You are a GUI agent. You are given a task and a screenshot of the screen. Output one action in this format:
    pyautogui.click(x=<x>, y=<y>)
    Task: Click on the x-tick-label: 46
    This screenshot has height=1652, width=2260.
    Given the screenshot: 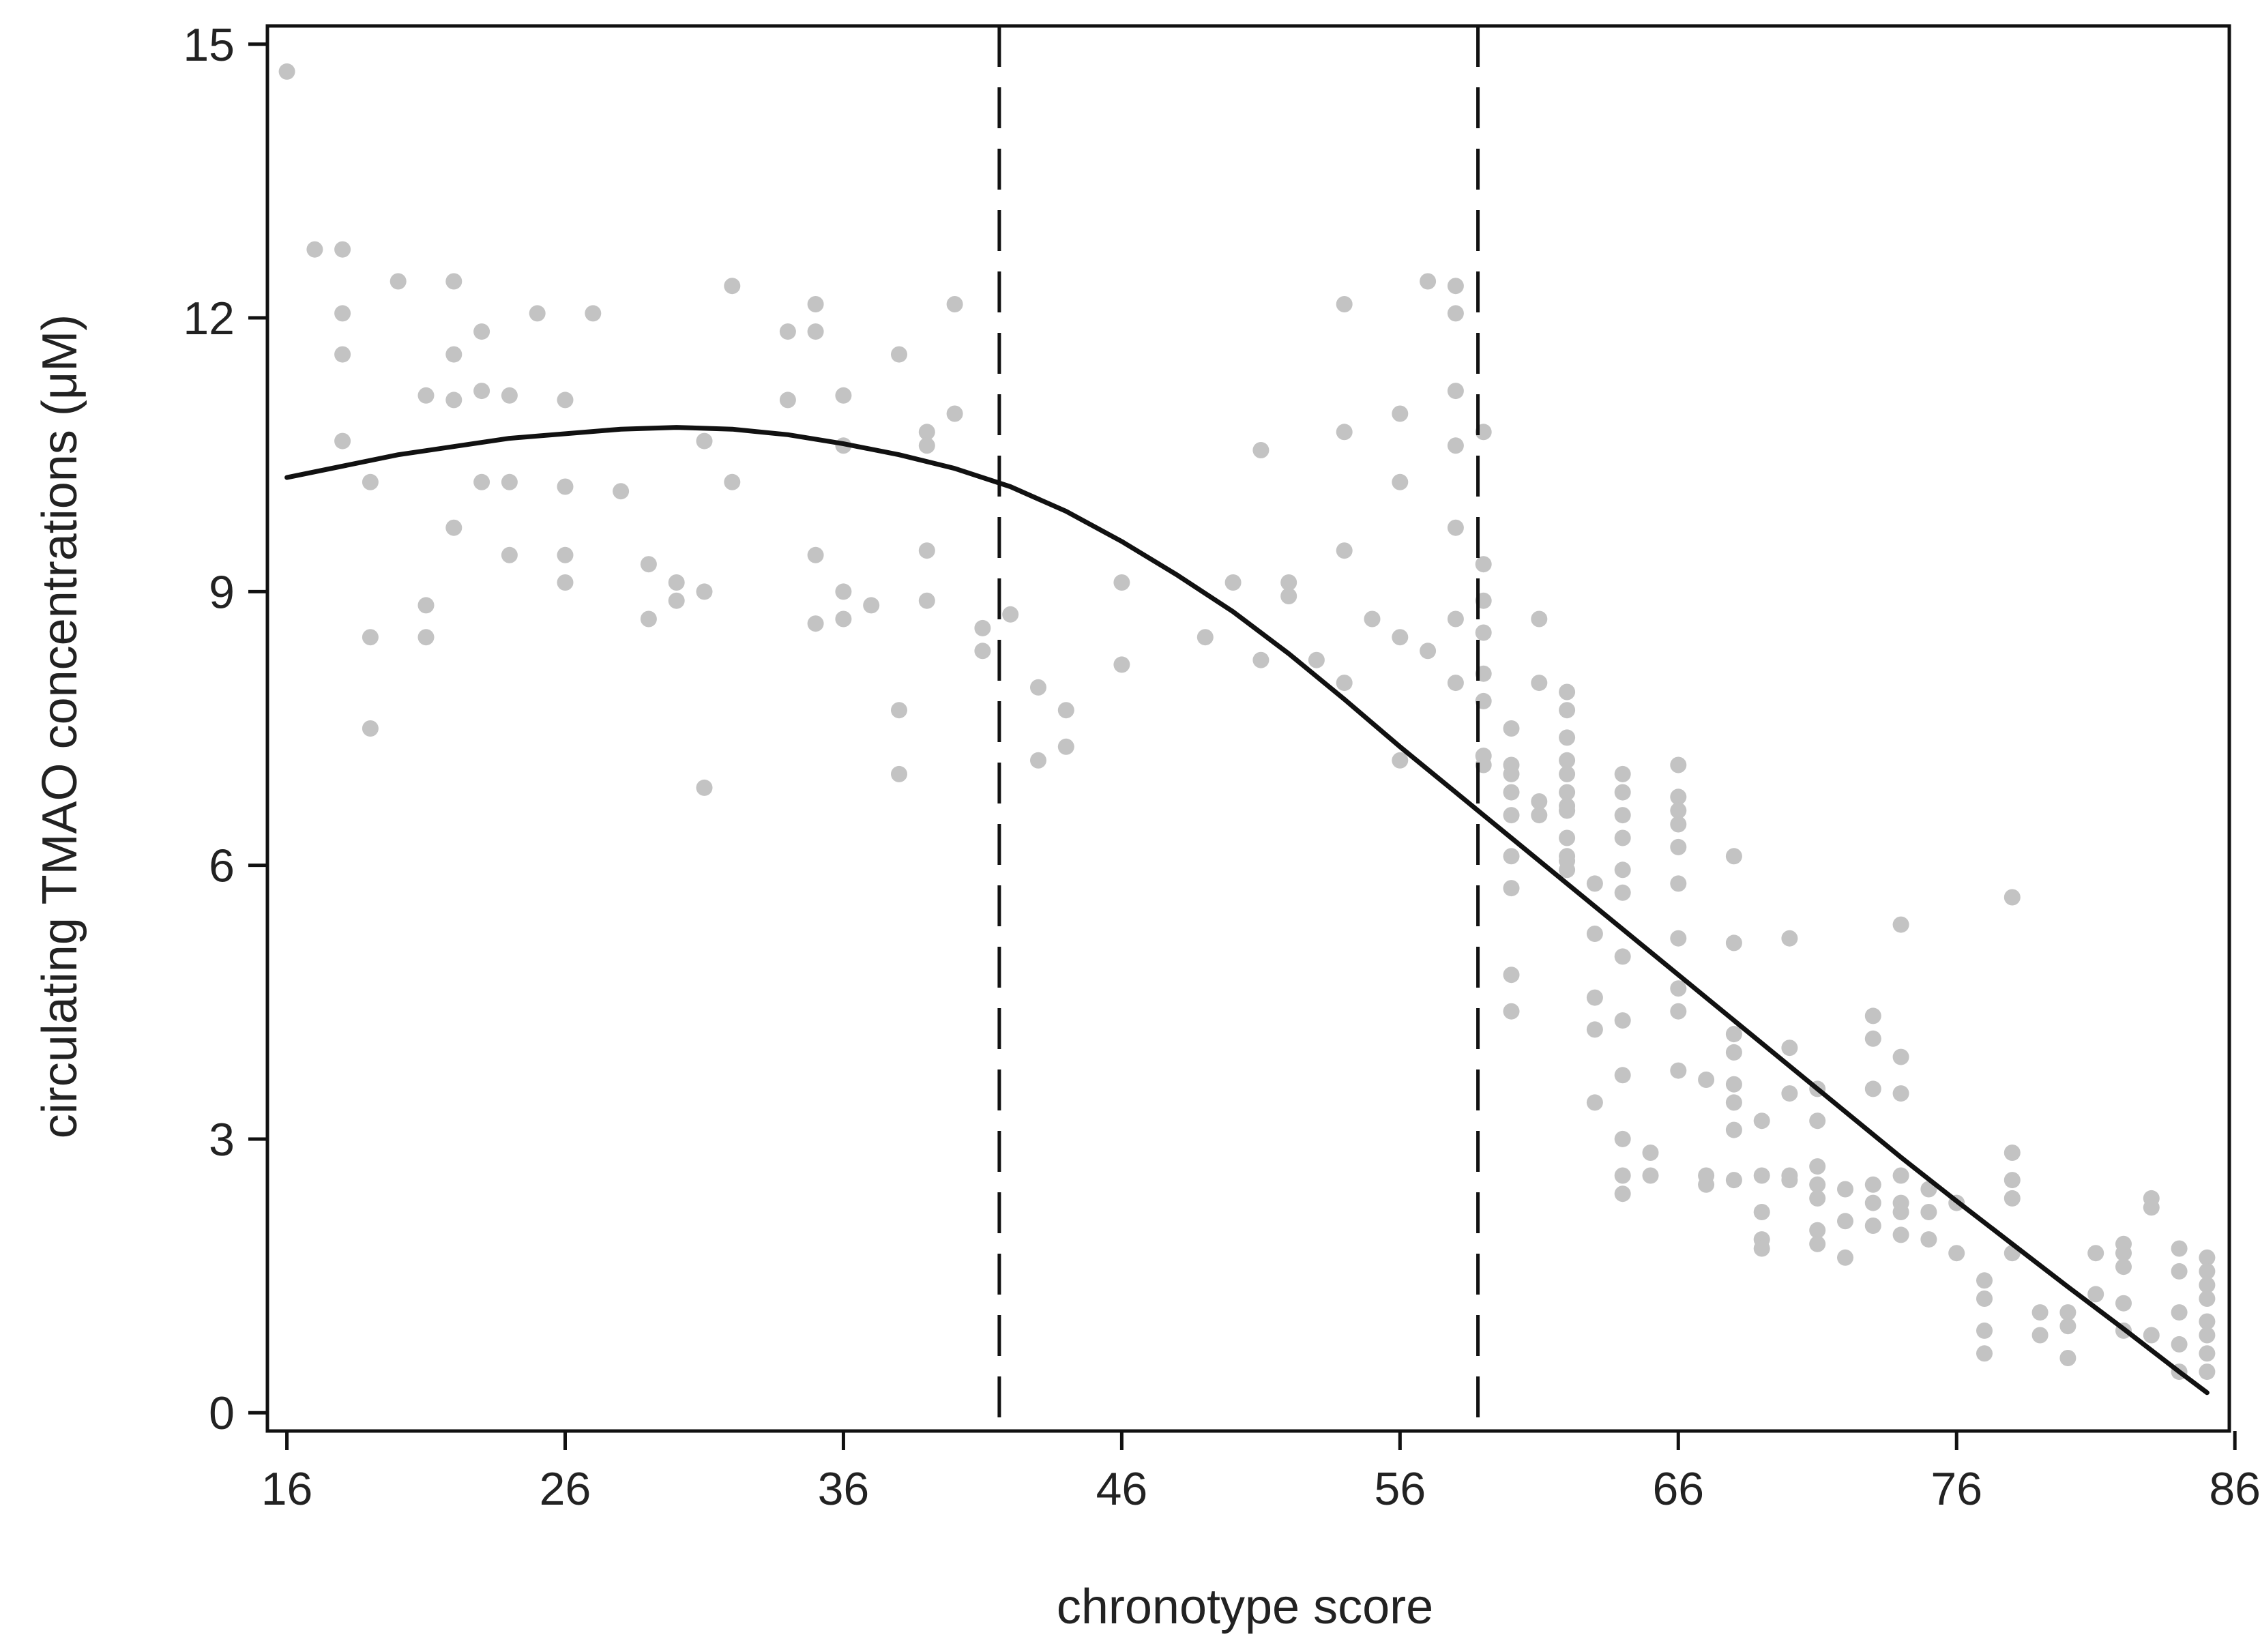 What is the action you would take?
    pyautogui.click(x=1122, y=1489)
    